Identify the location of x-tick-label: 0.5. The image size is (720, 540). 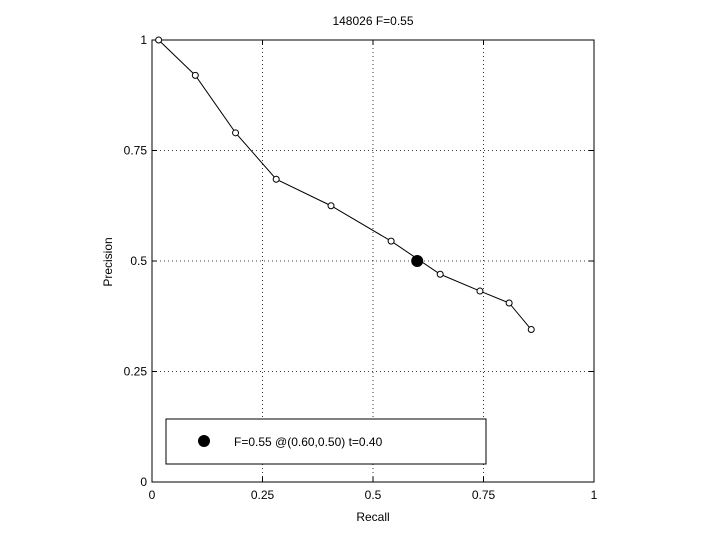
(373, 495).